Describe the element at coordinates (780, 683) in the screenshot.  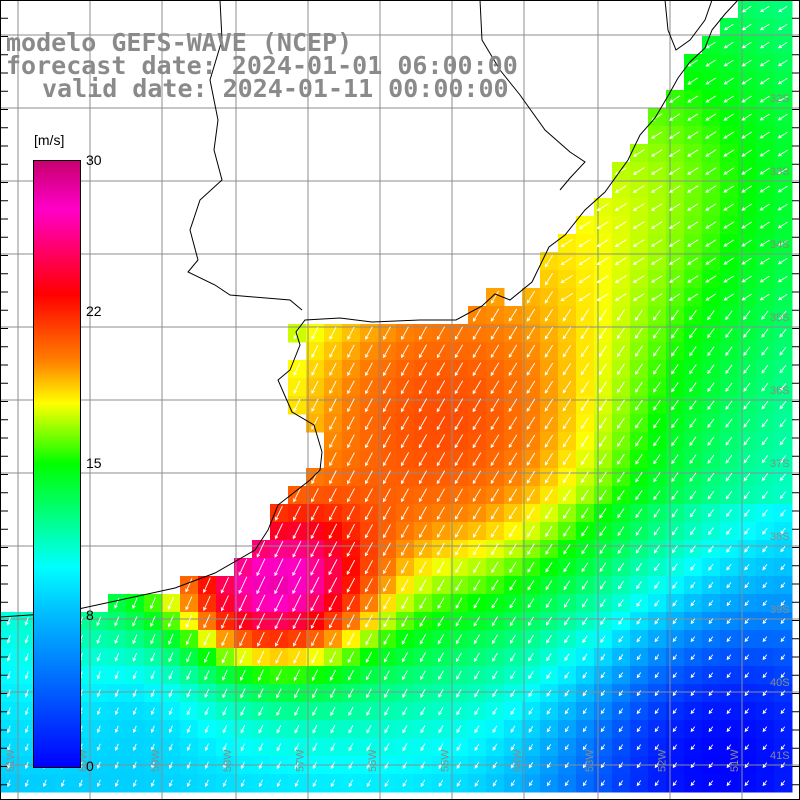
I see `lat-label: 40S` at that location.